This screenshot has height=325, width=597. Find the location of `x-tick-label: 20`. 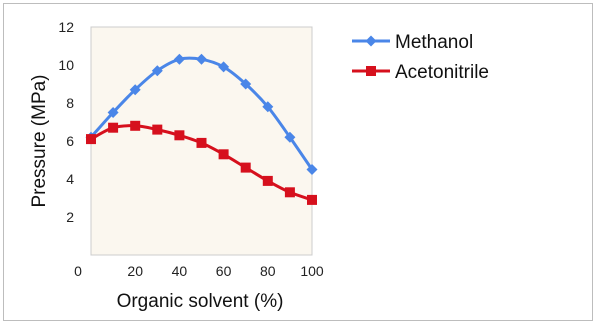

x-tick-label: 20 is located at coordinates (135, 271).